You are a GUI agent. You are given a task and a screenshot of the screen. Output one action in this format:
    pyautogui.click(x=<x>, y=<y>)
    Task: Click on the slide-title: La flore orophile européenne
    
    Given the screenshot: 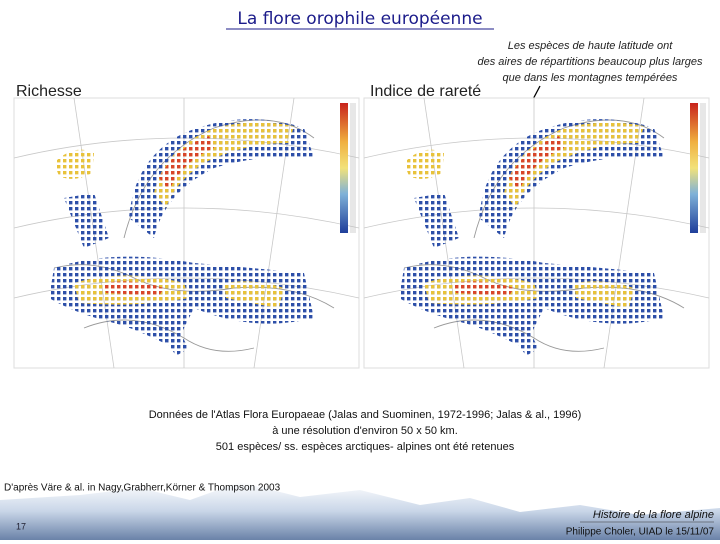 What is the action you would take?
    pyautogui.click(x=359, y=19)
    